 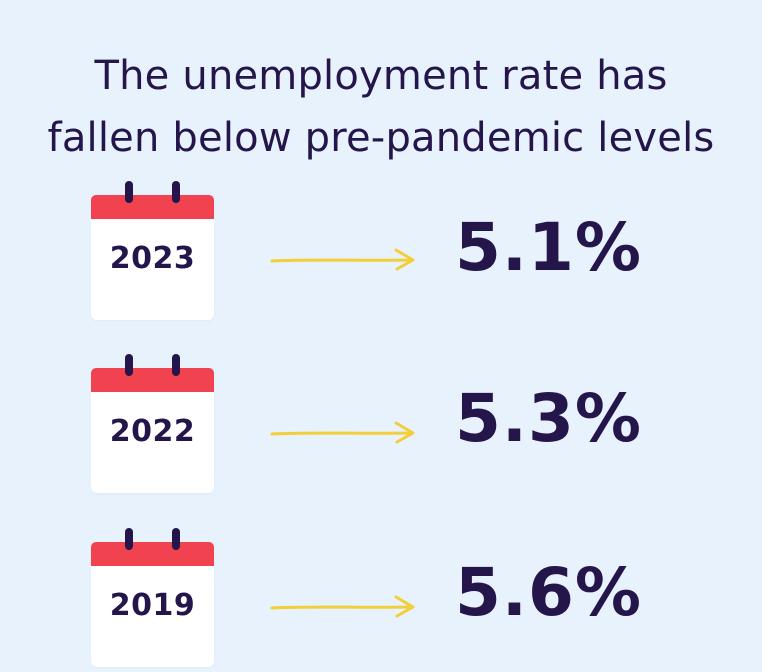 I want to click on unemployment-rate-value: 5.1%, so click(x=549, y=247).